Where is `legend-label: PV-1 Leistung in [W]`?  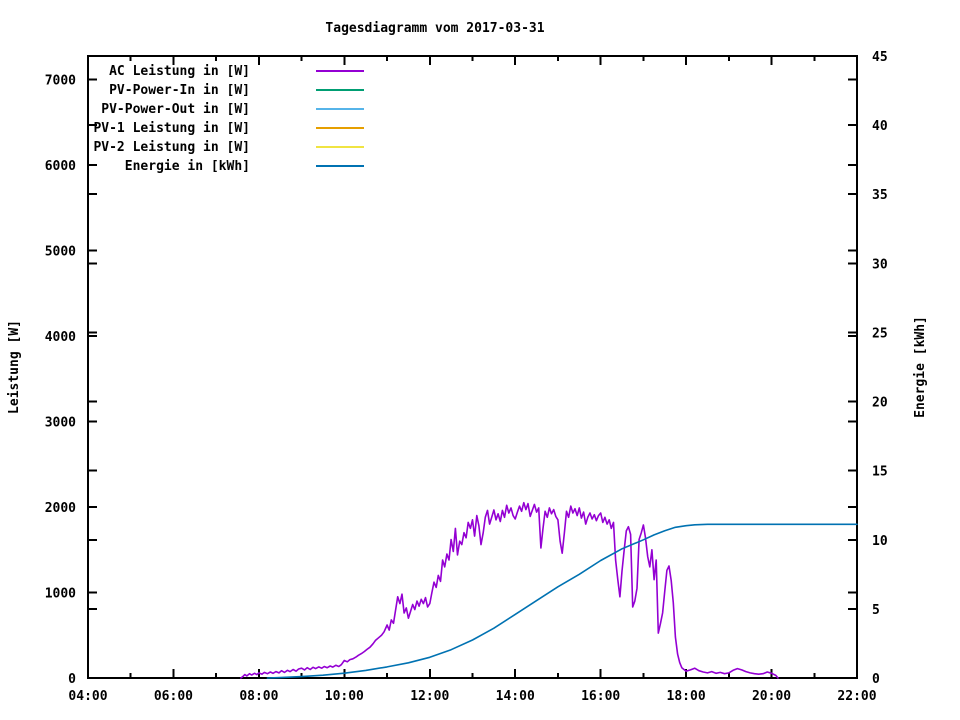
legend-label: PV-1 Leistung in [W] is located at coordinates (171, 128).